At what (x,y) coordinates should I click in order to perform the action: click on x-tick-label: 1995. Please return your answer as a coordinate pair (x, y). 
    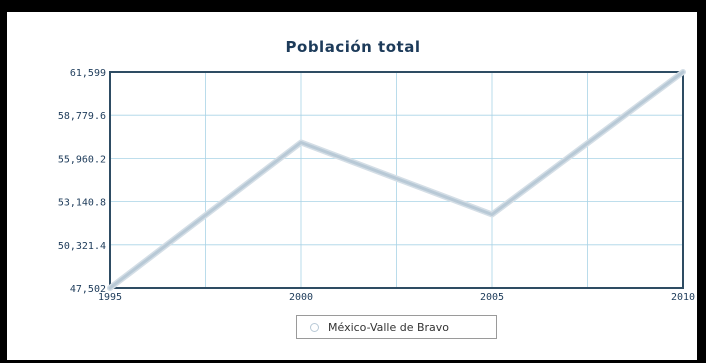
    Looking at the image, I should click on (110, 297).